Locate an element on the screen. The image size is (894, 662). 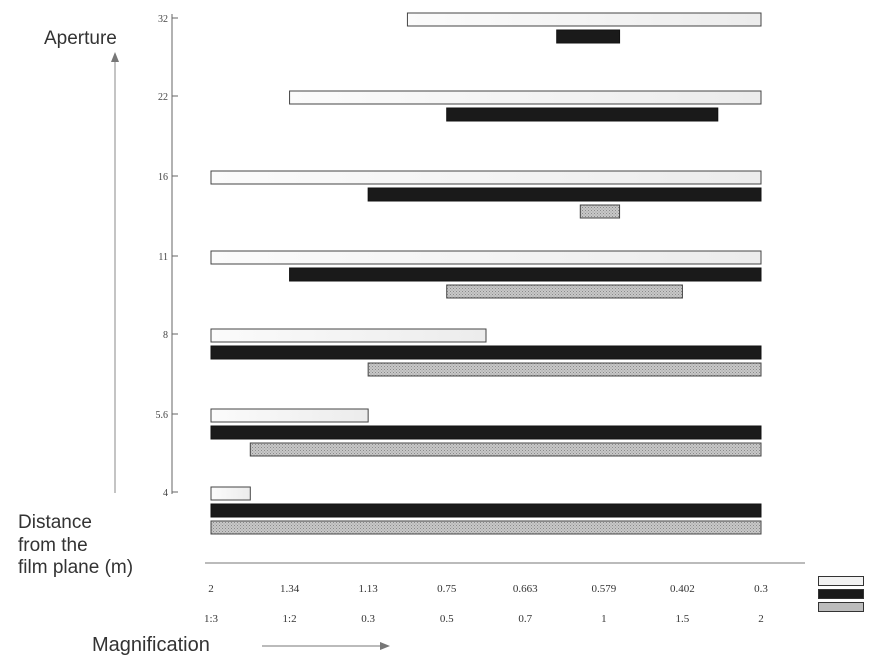
magnification-tick-label: 1 is located at coordinates (604, 619).